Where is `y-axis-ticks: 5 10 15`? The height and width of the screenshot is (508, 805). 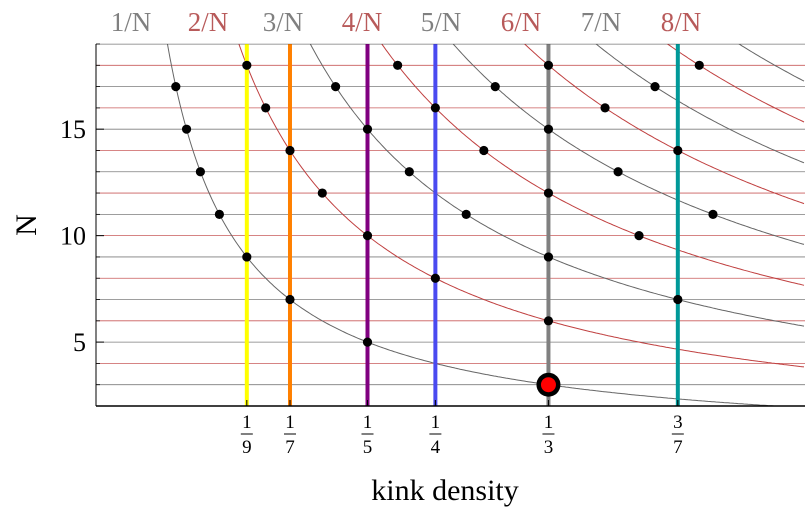 y-axis-ticks: 5 10 15 is located at coordinates (82, 225).